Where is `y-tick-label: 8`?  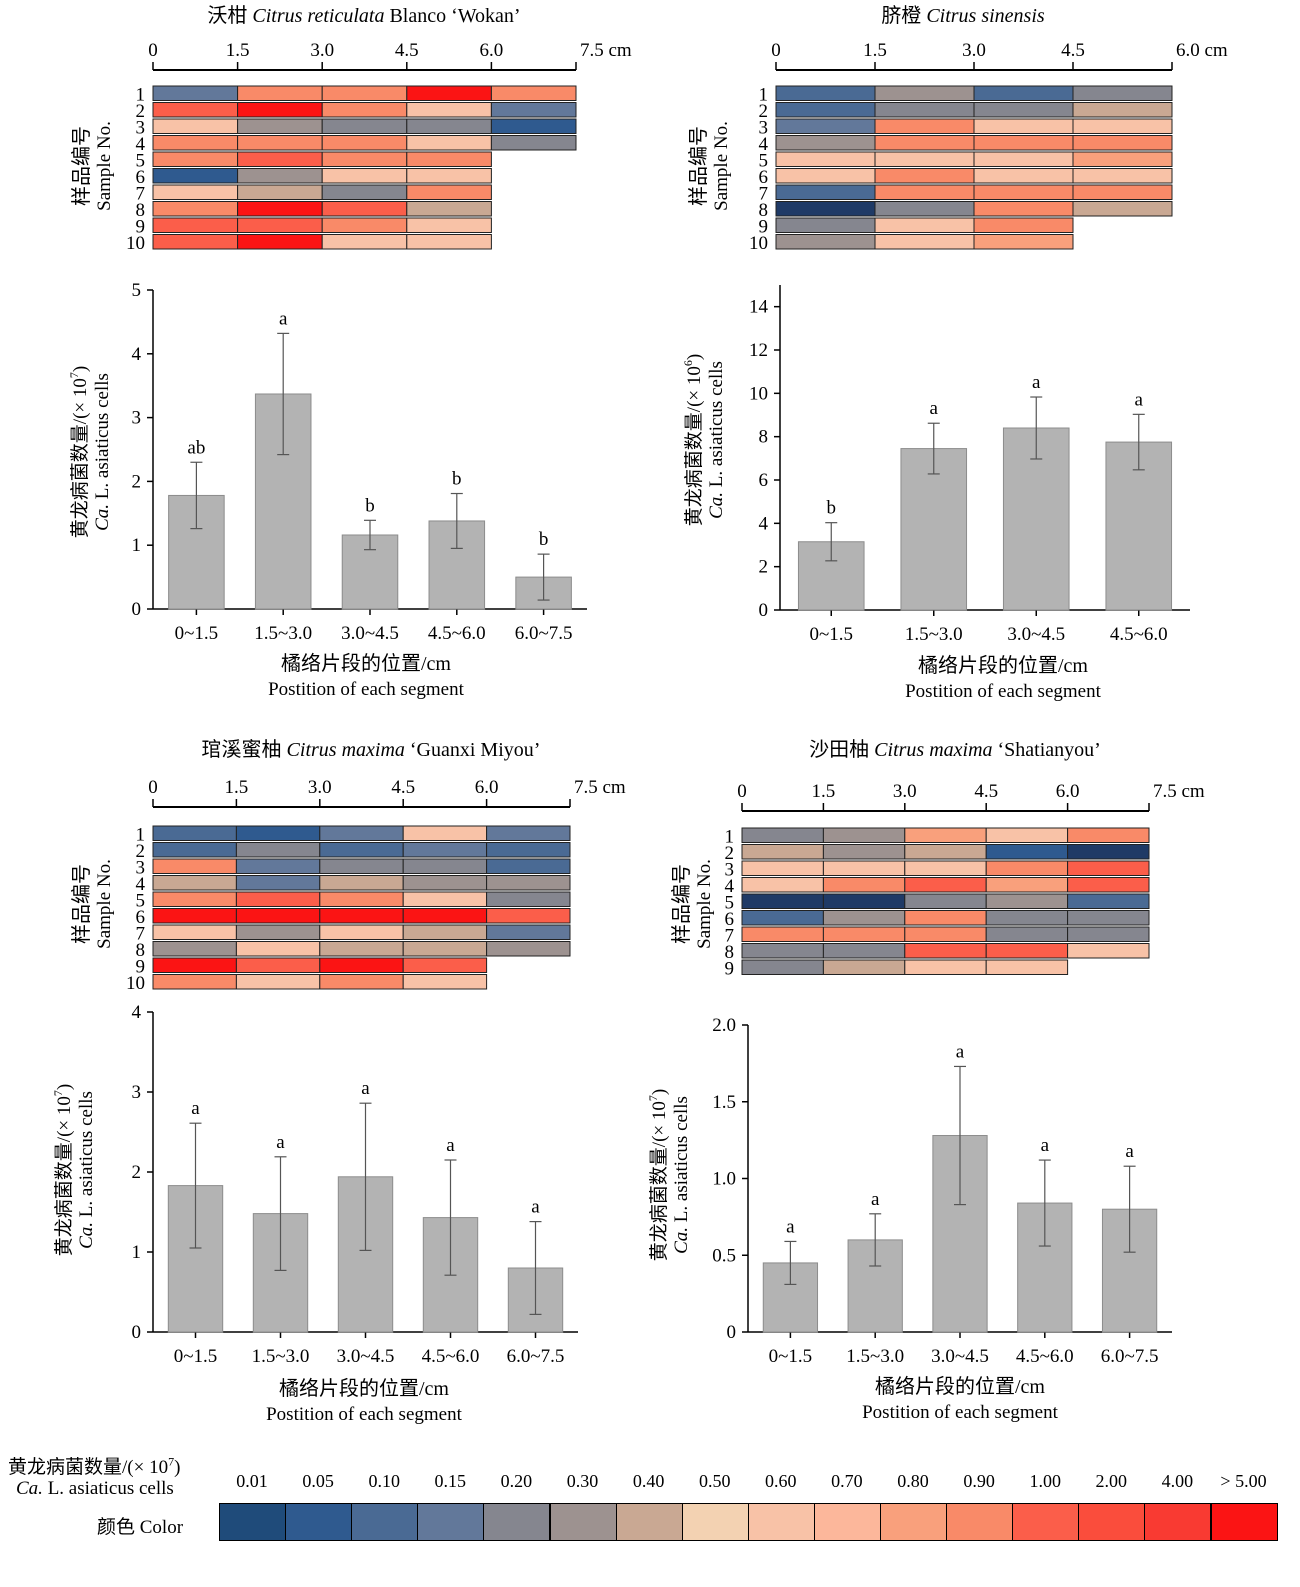
y-tick-label: 8 is located at coordinates (764, 437).